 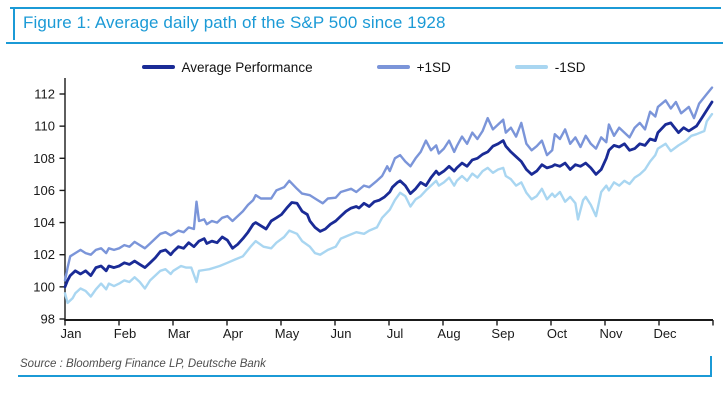 What do you see at coordinates (570, 67) in the screenshot?
I see `legend-label-minus1sd: -1SD` at bounding box center [570, 67].